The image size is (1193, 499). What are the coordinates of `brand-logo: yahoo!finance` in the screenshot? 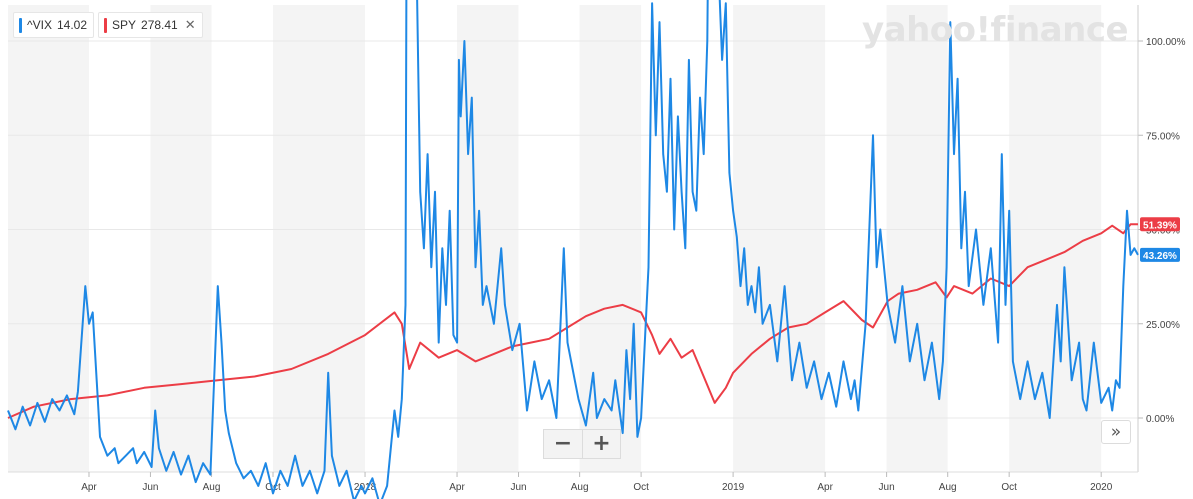 It's located at (995, 30).